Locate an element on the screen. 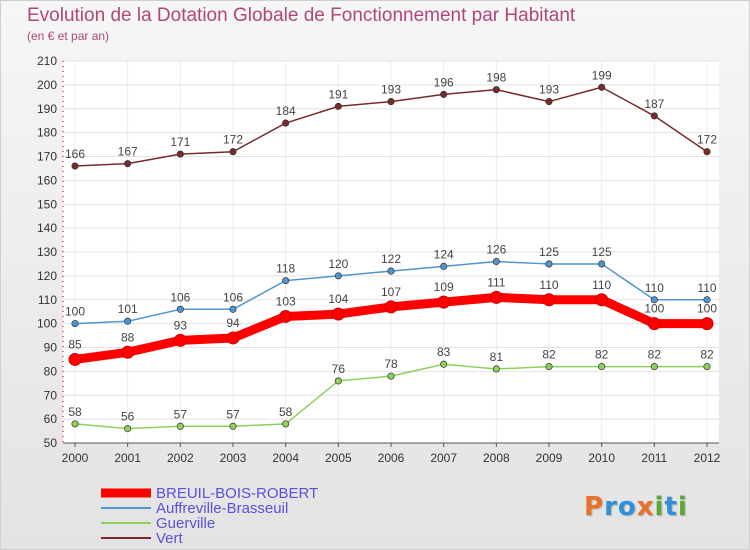  y-tick-label: 190 is located at coordinates (47, 109).